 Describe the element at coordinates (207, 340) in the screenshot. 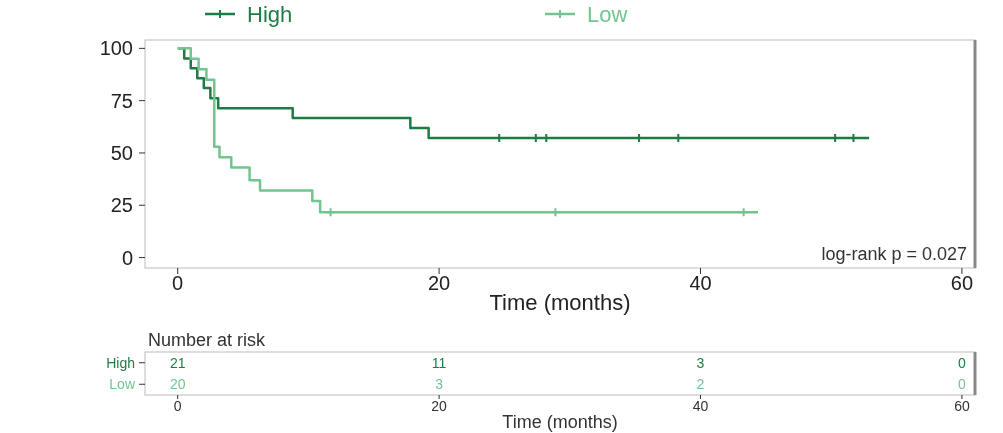

I see `chart-title: Number at risk` at that location.